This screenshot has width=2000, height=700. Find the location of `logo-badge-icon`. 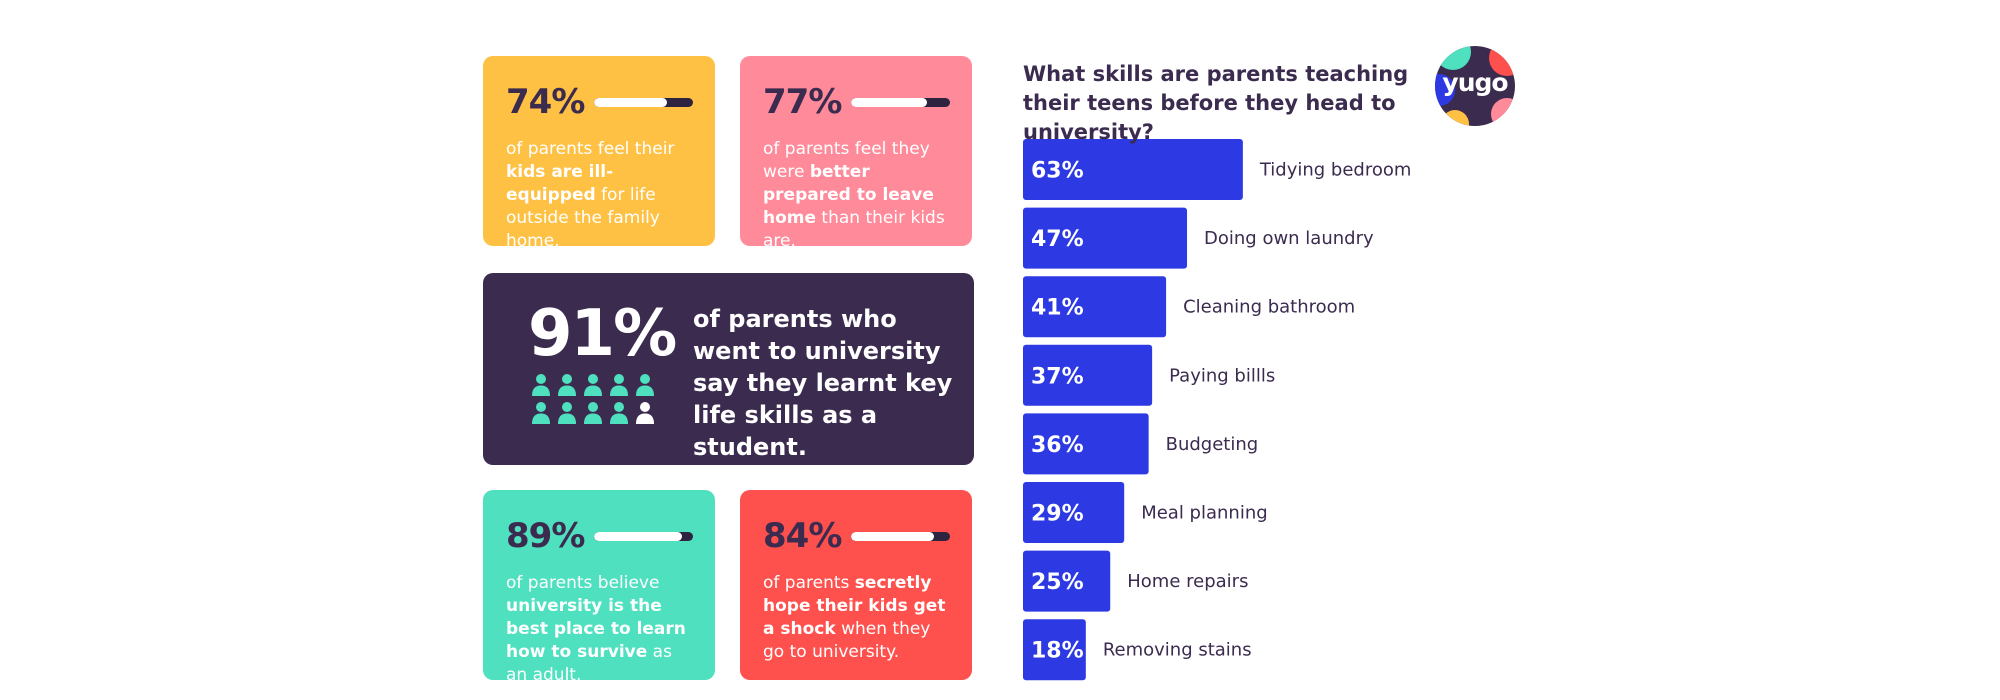

logo-badge-icon is located at coordinates (1475, 86).